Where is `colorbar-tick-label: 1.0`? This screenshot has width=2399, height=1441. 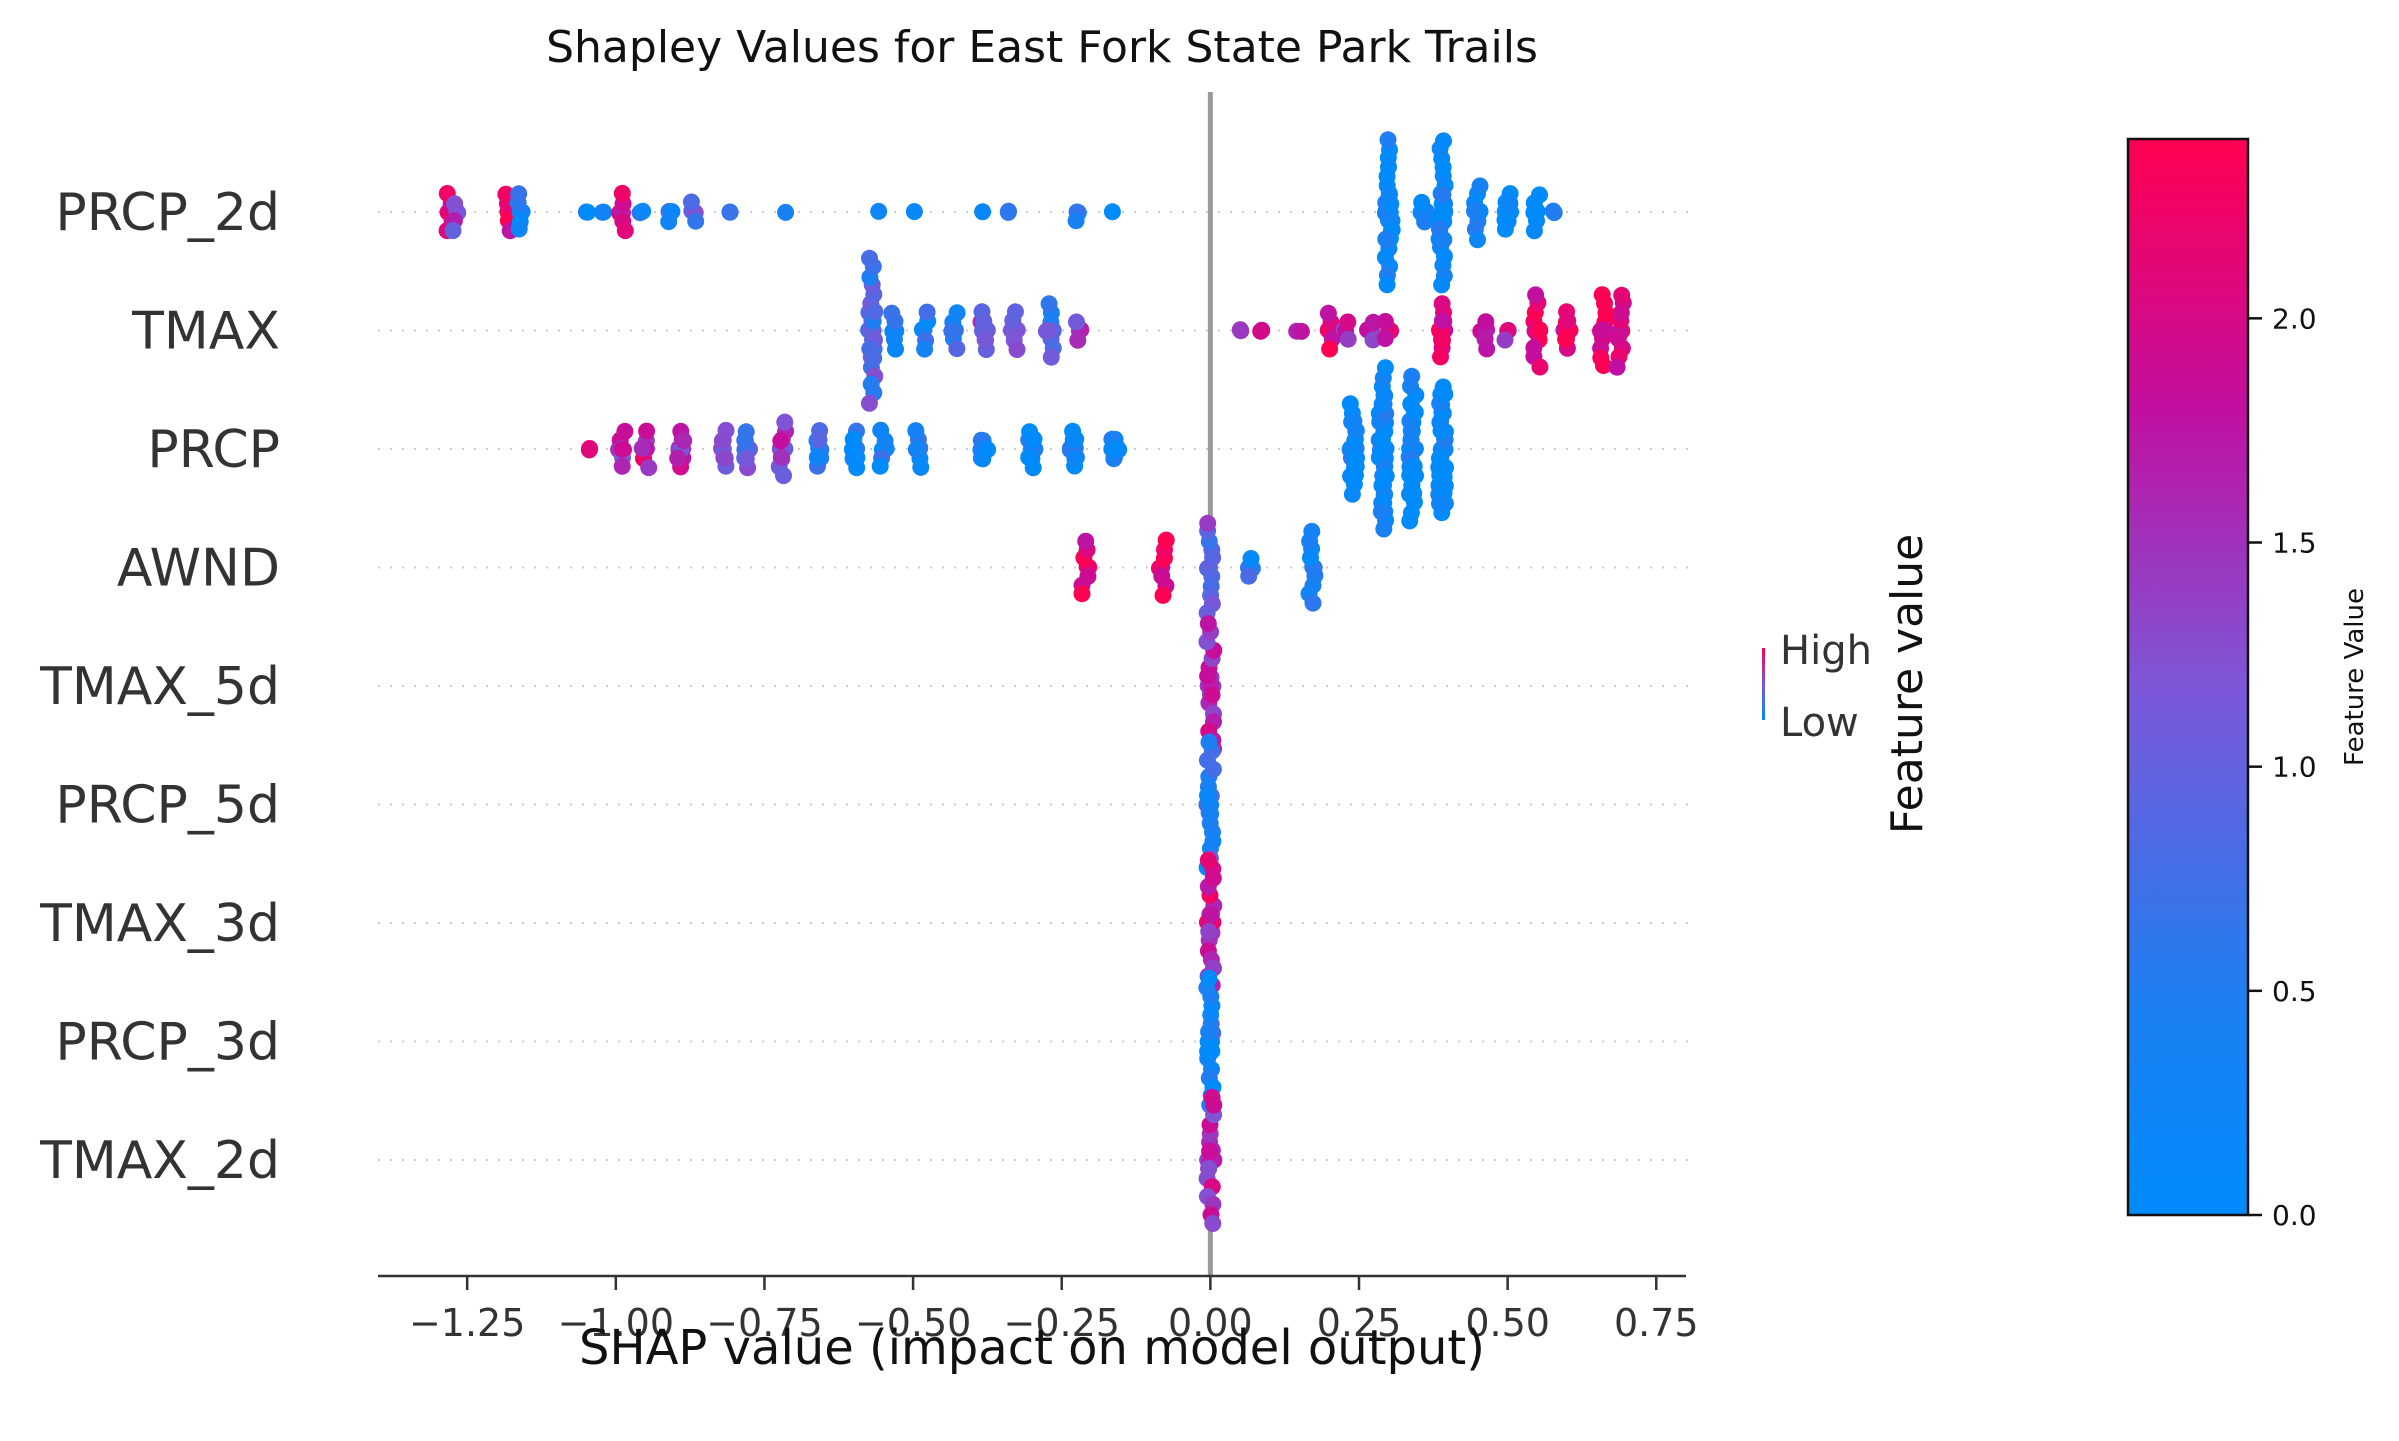 colorbar-tick-label: 1.0 is located at coordinates (2294, 767).